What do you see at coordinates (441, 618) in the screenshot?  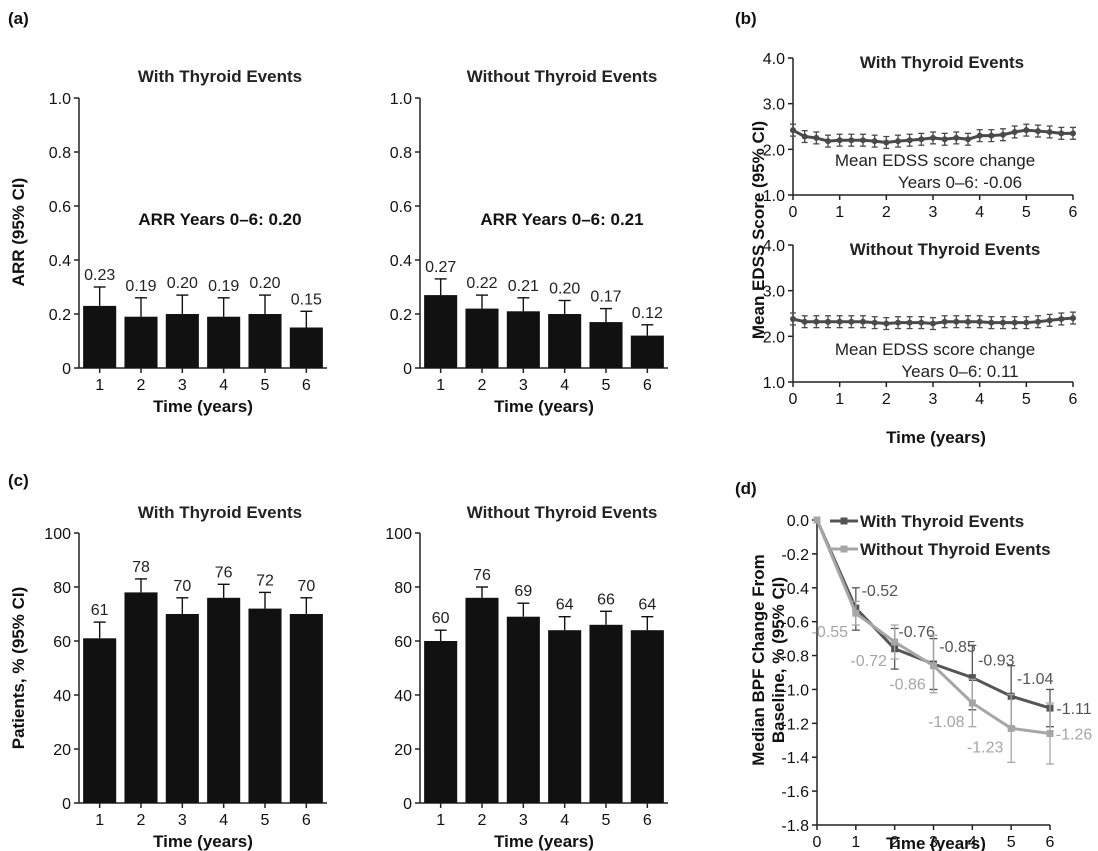 I see `data-label: 60` at bounding box center [441, 618].